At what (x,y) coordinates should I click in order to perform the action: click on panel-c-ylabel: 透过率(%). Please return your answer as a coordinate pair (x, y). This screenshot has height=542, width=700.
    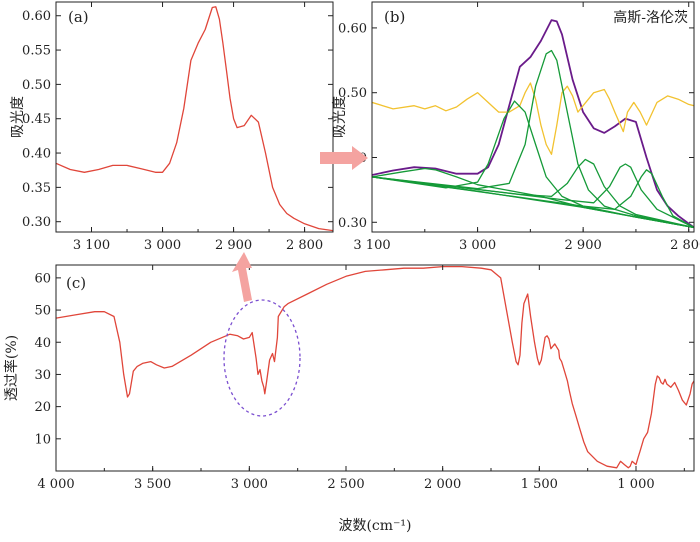
    Looking at the image, I should click on (11, 368).